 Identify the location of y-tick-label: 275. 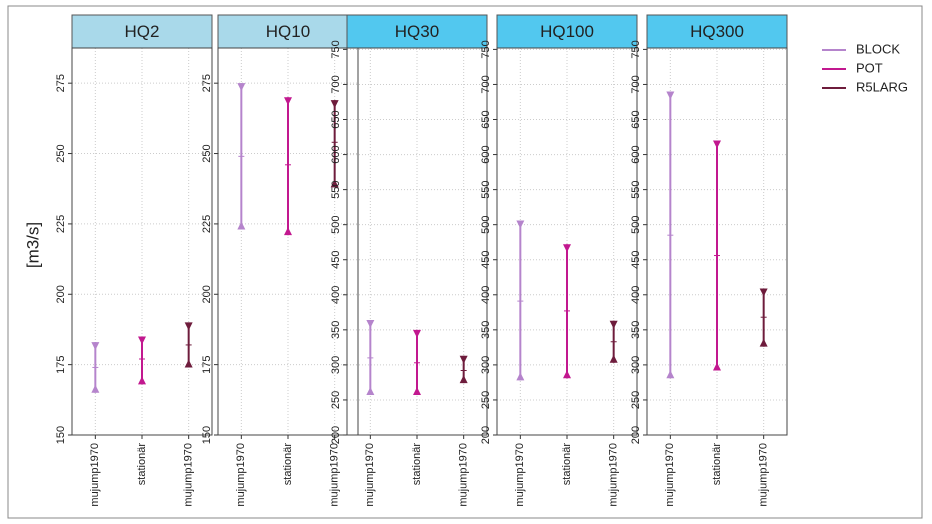
(61, 83).